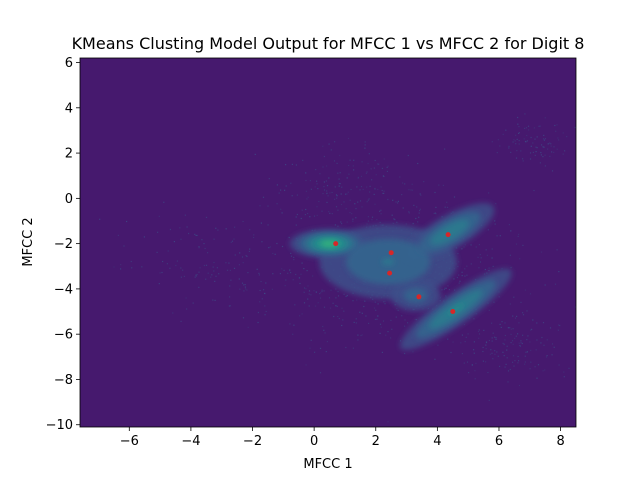 The width and height of the screenshot is (640, 480). What do you see at coordinates (453, 311) in the screenshot?
I see `cluster-center-point` at bounding box center [453, 311].